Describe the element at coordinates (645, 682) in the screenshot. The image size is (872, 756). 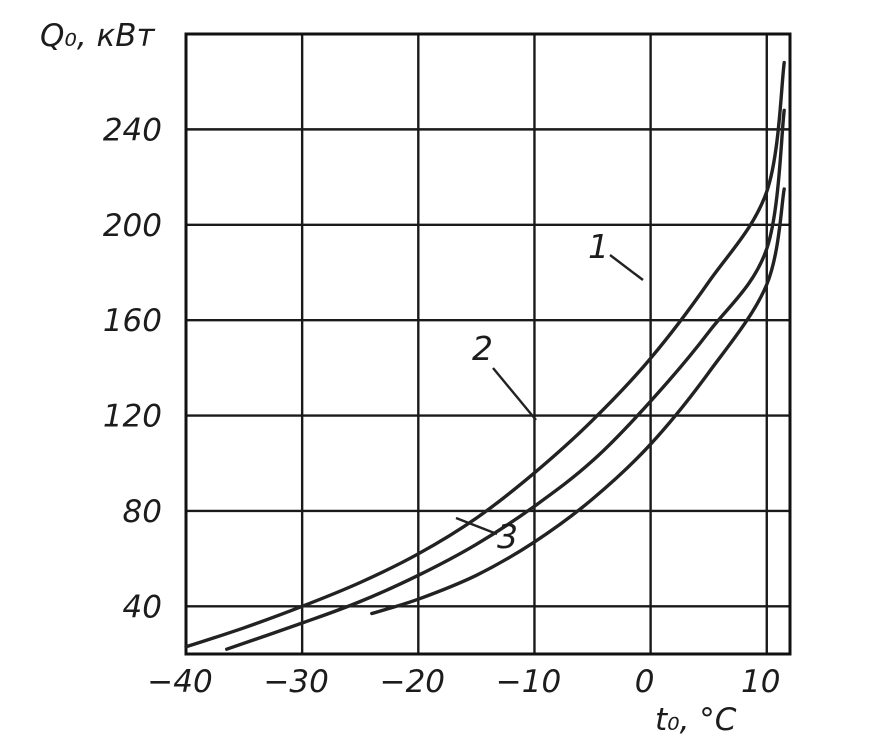
I see `x-tick-label: 0` at that location.